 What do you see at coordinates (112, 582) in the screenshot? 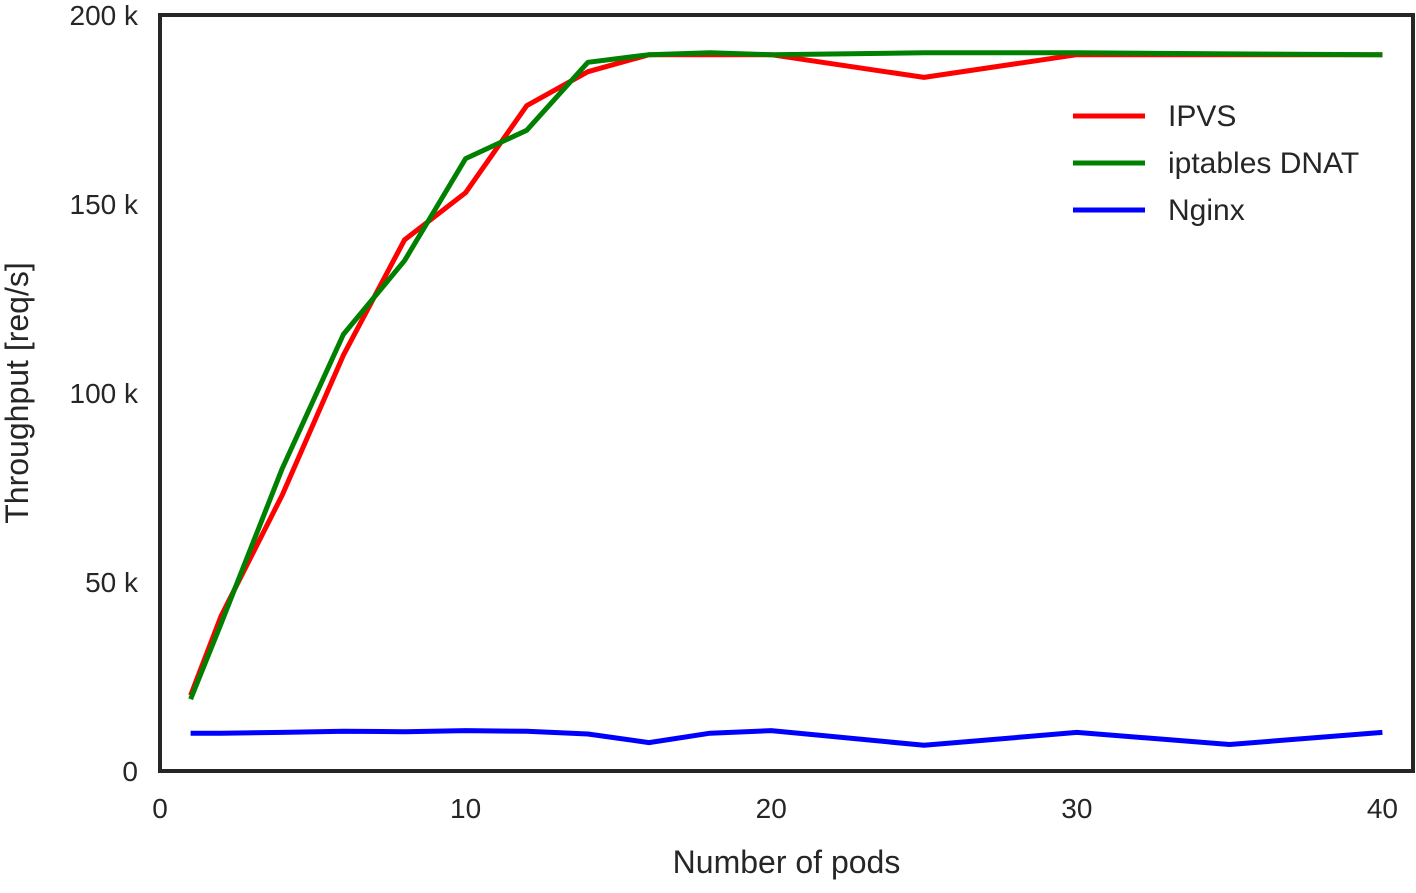
I see `y-tick-label: 50 k` at bounding box center [112, 582].